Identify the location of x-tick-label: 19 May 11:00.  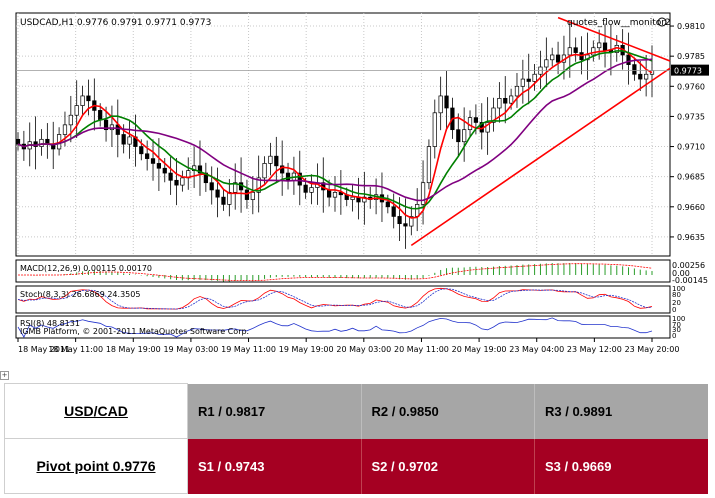
(248, 349).